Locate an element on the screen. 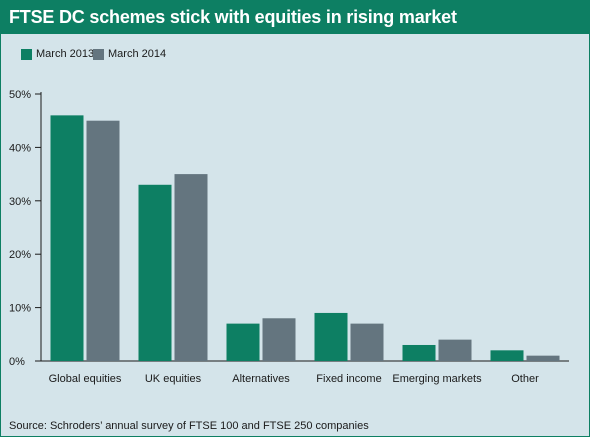 The image size is (590, 437). bar-march-2013-global-equities is located at coordinates (67, 238).